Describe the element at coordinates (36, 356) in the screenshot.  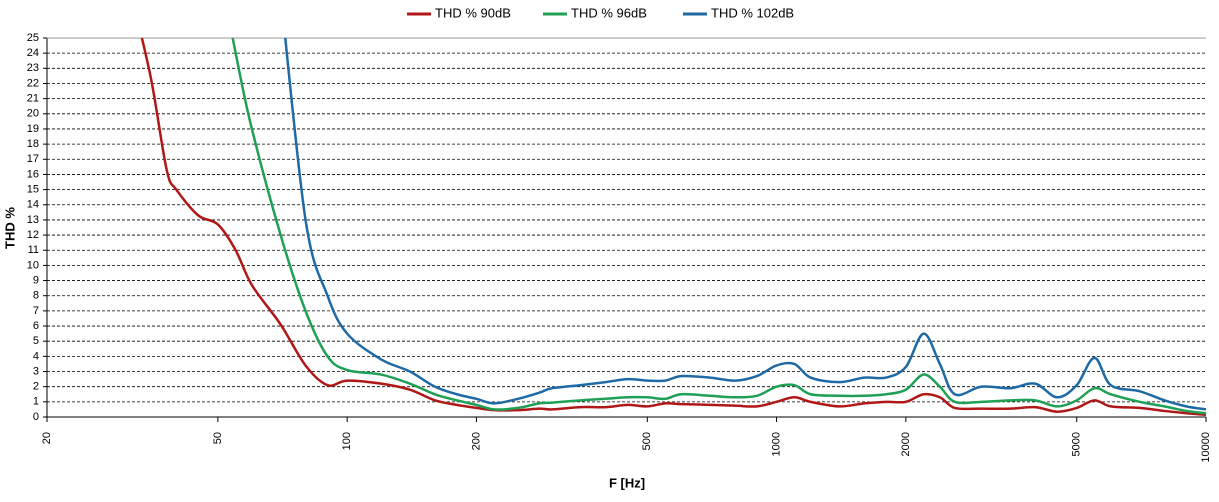
I see `y-tick-label: 4` at that location.